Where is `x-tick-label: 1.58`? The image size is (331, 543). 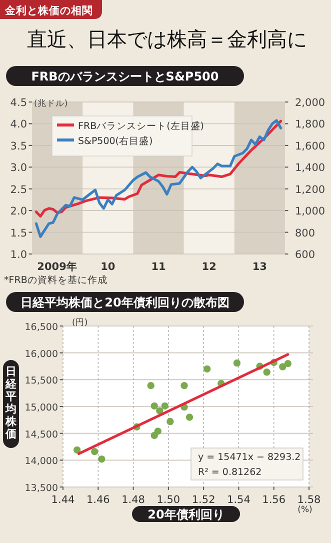 x-tick-label: 1.58 is located at coordinates (309, 500).